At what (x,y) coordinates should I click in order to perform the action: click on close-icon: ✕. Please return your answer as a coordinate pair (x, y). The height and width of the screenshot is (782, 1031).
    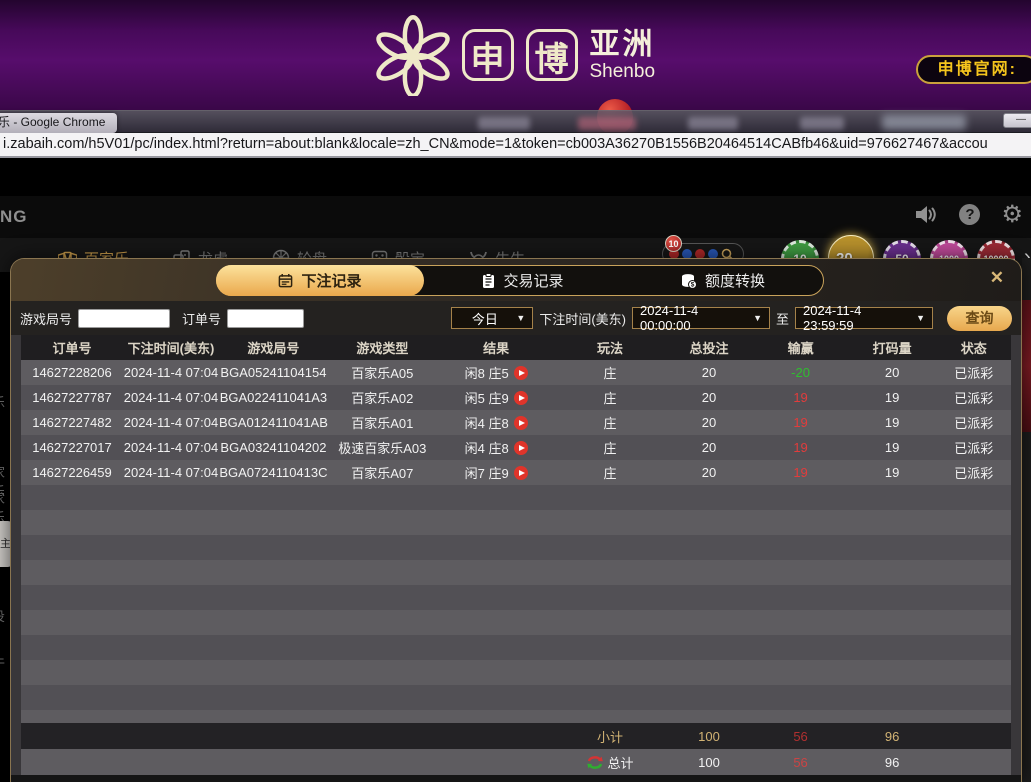
    Looking at the image, I should click on (996, 277).